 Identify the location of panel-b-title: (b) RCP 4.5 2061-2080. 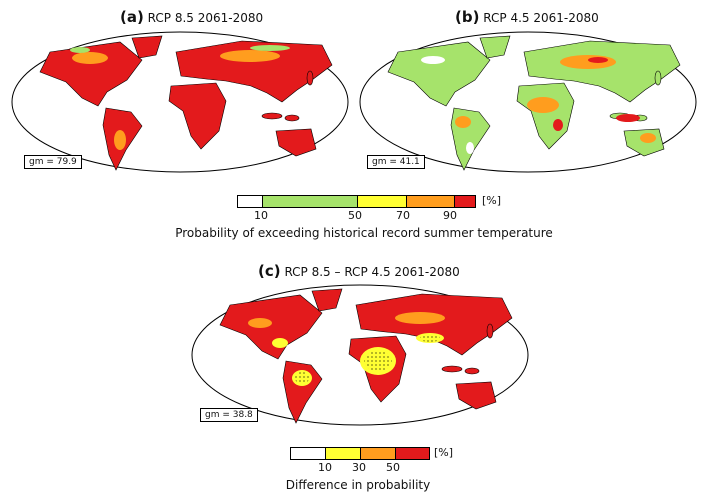
(527, 17).